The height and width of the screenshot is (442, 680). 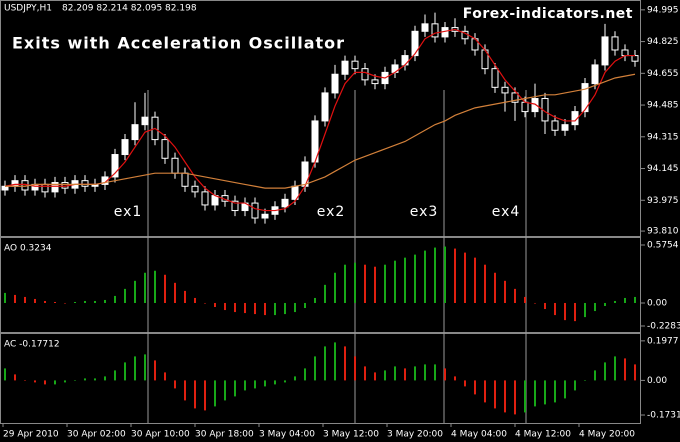 What do you see at coordinates (224, 435) in the screenshot?
I see `x-tick-label: 30 Apr 18:00` at bounding box center [224, 435].